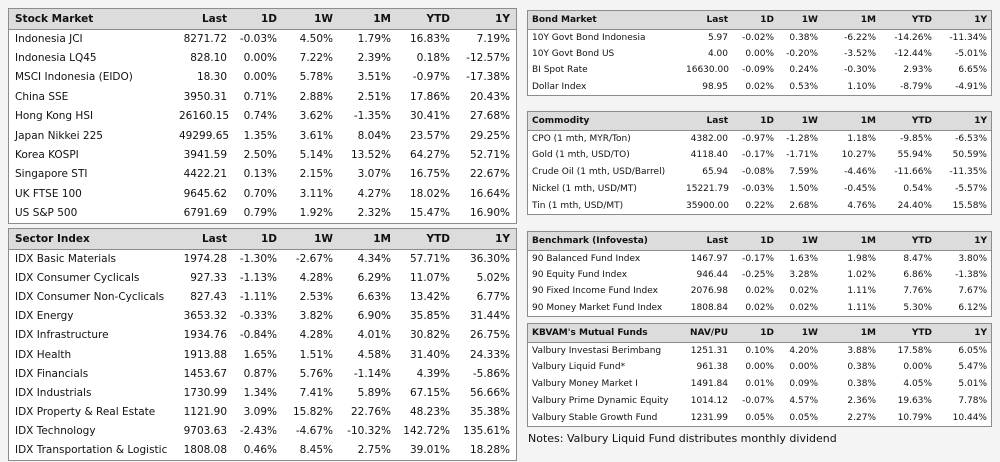  What do you see at coordinates (861, 258) in the screenshot?
I see `value-cell: 1.98%` at bounding box center [861, 258].